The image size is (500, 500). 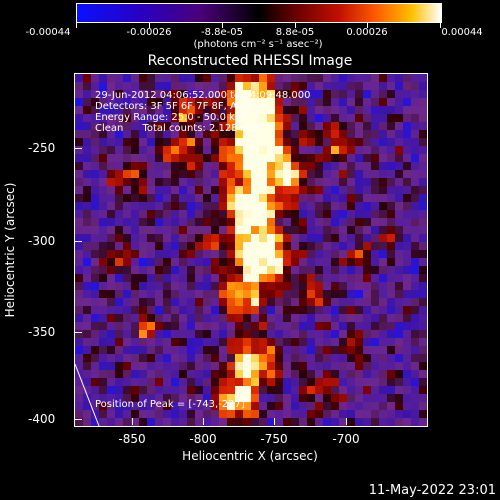 I want to click on x-axis-label: Heliocentric X (arcsec), so click(x=250, y=456).